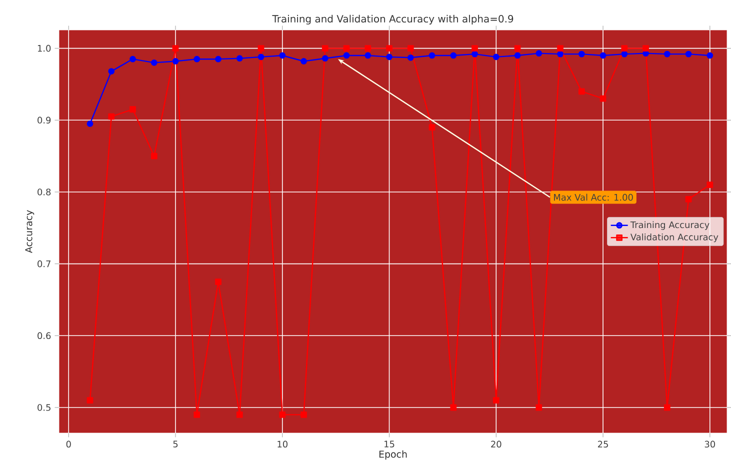 The height and width of the screenshot is (473, 731). Describe the element at coordinates (44, 48) in the screenshot. I see `y-tick-label: 1.0` at that location.